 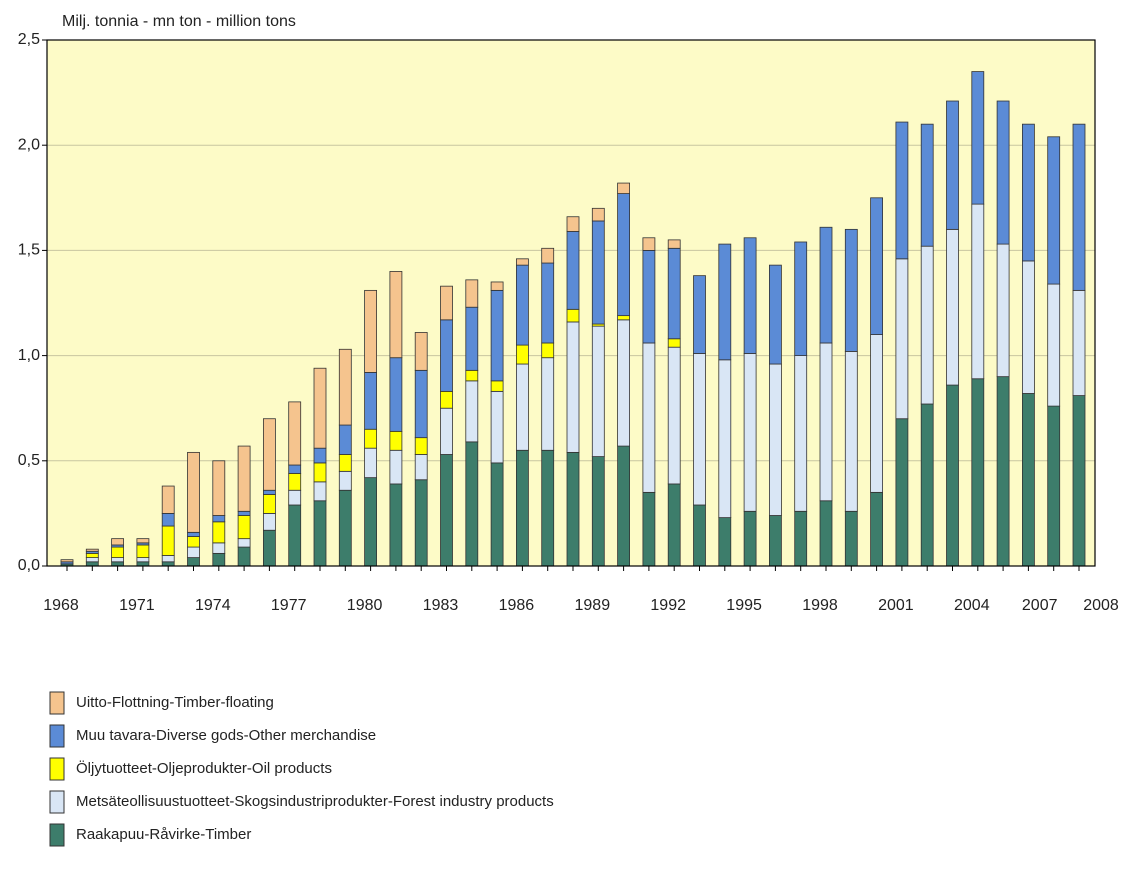 What do you see at coordinates (137, 605) in the screenshot?
I see `x-tick-label: 1971` at bounding box center [137, 605].